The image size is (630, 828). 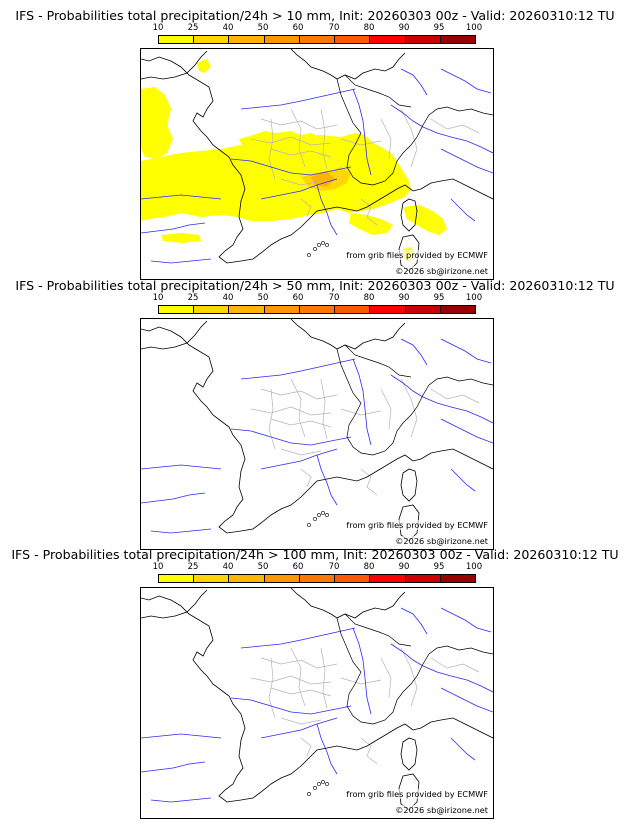 What do you see at coordinates (317, 572) in the screenshot?
I see `probability-legend: 10 25 40 50 60 70 80 90 95 100` at bounding box center [317, 572].